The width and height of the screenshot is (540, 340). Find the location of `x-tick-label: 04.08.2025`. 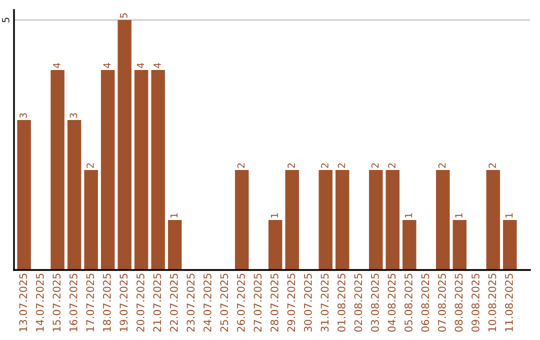

x-tick-label: 04.08.2025 is located at coordinates (392, 303).